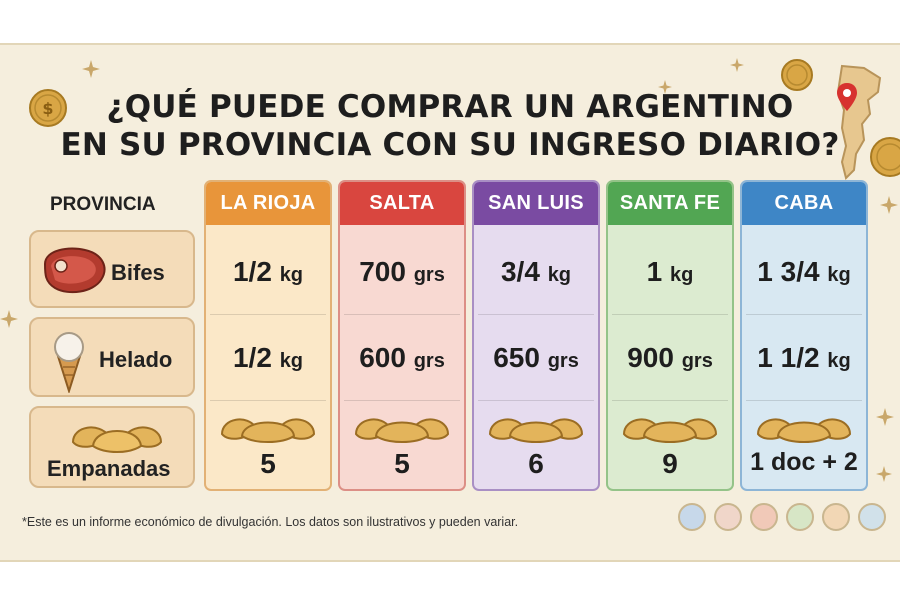  What do you see at coordinates (536, 463) in the screenshot?
I see `cell-empanadas: 6` at bounding box center [536, 463].